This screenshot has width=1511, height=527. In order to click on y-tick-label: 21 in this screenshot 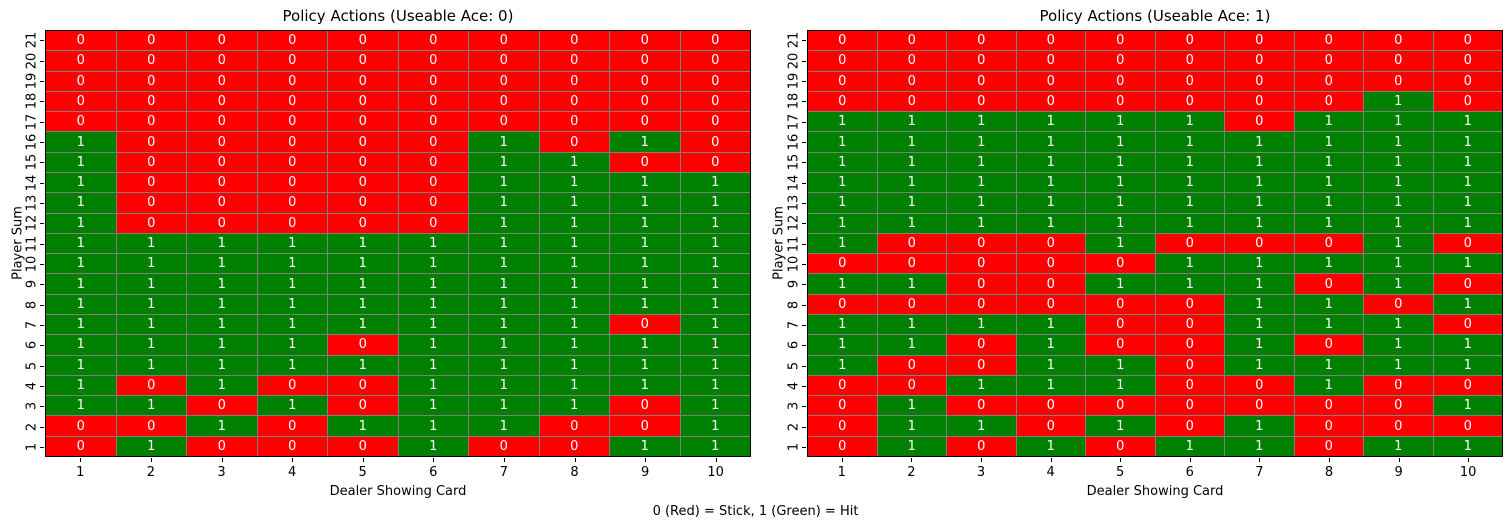, I will do `click(794, 40)`.